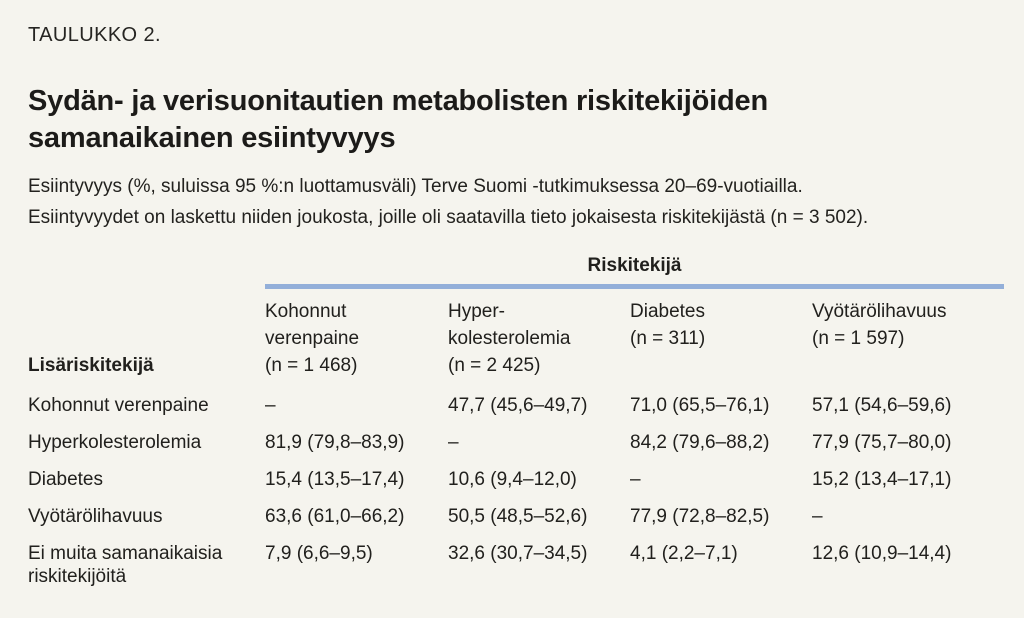 This screenshot has height=618, width=1024. Describe the element at coordinates (908, 338) in the screenshot. I see `column-header-vyotarolihavuus: Vyötärölihavuus (n = 1 597)` at that location.